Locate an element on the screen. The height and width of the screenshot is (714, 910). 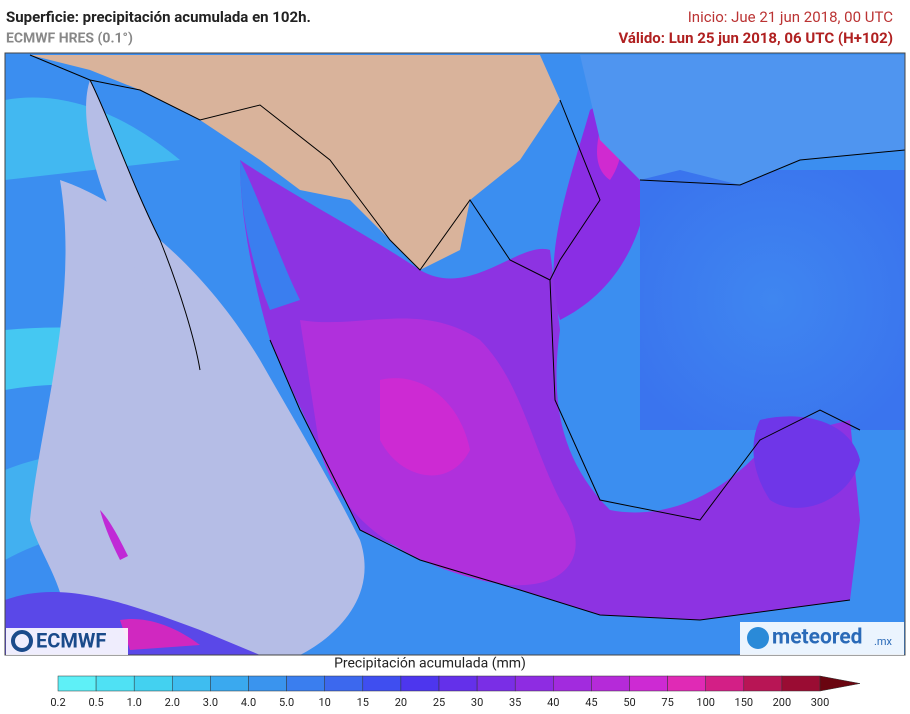
legend-label: 10 is located at coordinates (325, 702).